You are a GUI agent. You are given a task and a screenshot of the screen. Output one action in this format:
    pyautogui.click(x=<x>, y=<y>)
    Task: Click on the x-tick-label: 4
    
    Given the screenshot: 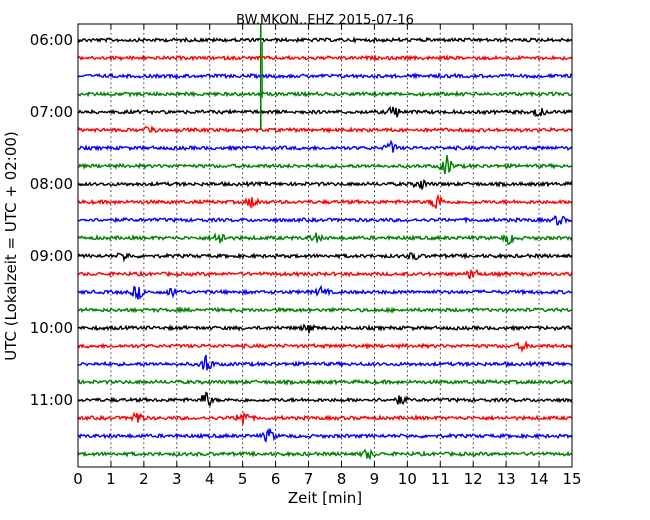 What is the action you would take?
    pyautogui.click(x=210, y=479)
    